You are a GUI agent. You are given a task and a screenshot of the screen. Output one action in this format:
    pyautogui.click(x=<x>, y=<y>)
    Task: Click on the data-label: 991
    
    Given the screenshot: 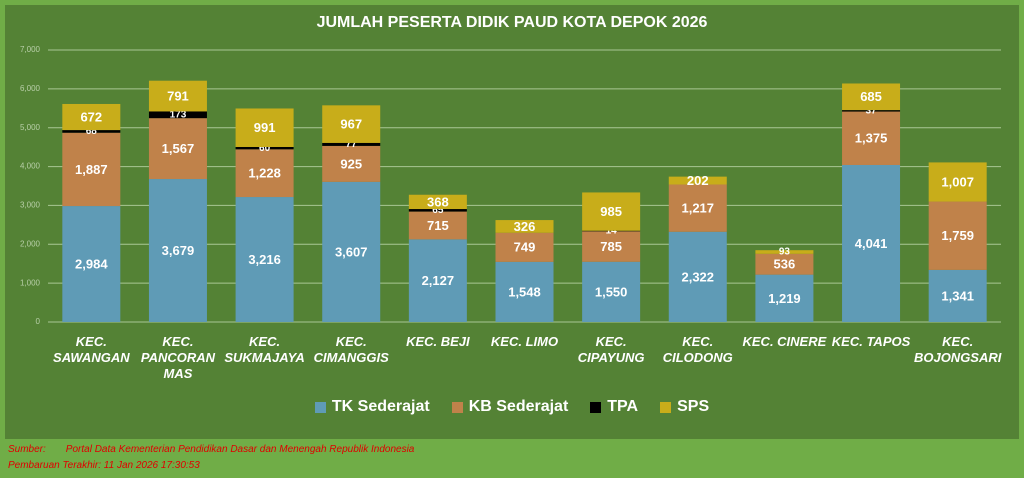 What is the action you would take?
    pyautogui.click(x=265, y=127)
    